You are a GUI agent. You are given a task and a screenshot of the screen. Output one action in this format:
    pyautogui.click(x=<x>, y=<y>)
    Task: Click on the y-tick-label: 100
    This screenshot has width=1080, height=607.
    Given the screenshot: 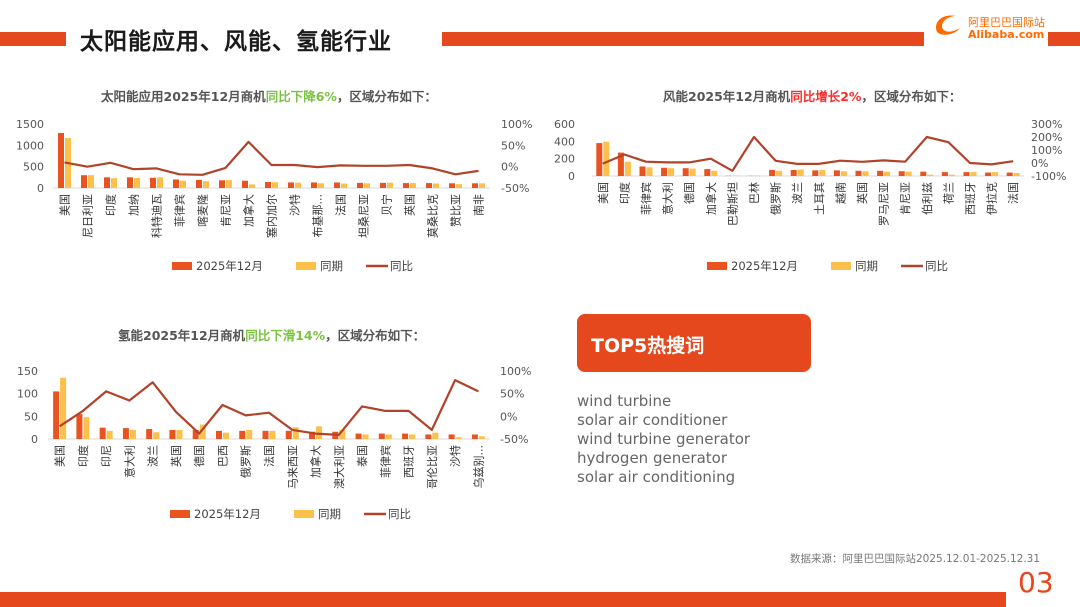 What is the action you would take?
    pyautogui.click(x=27, y=394)
    